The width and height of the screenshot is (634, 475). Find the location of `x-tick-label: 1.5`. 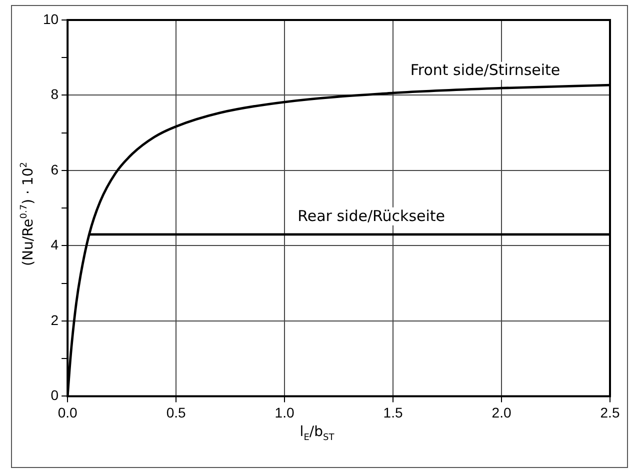

x-tick-label: 1.5 is located at coordinates (393, 412).